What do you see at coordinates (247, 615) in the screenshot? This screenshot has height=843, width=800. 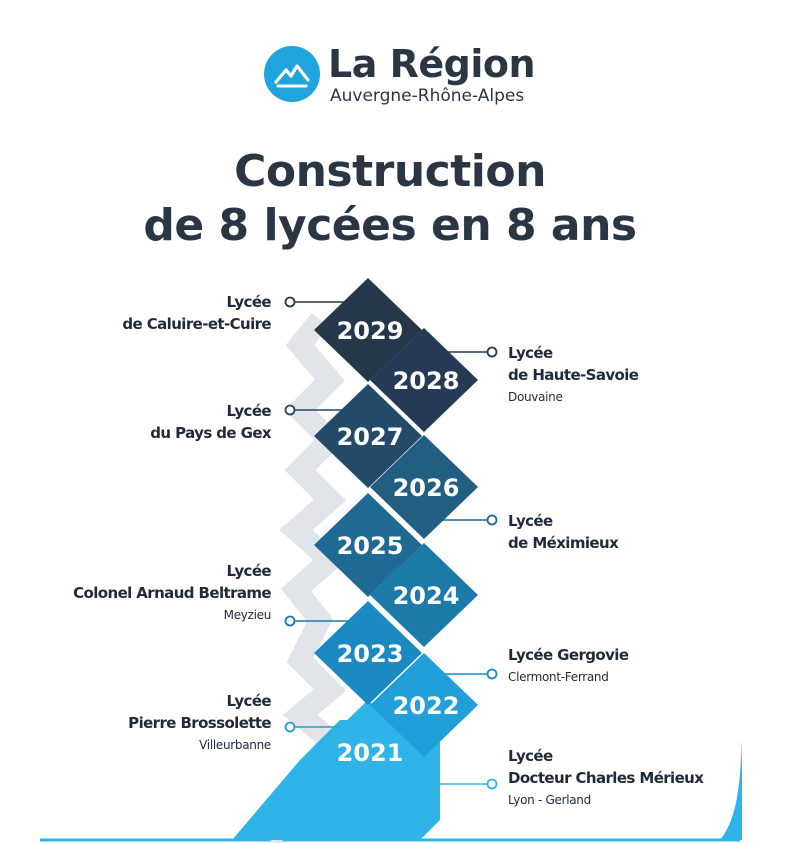 I see `school-city: Meyzieu` at bounding box center [247, 615].